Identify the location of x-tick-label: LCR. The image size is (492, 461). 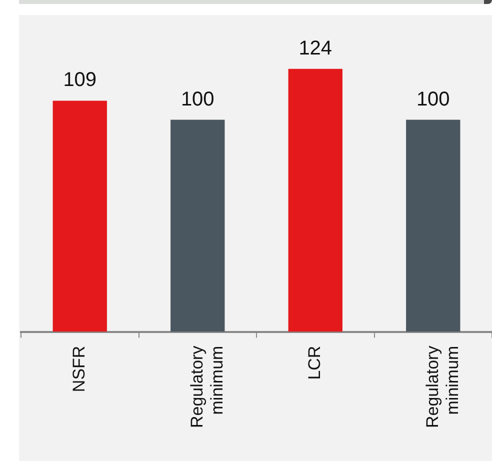
(314, 363).